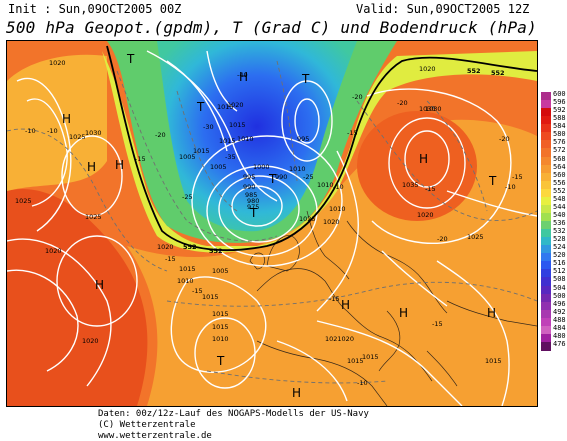  Describe the element at coordinates (559, 223) in the screenshot. I see `color-scale-tick-label: 536` at that location.